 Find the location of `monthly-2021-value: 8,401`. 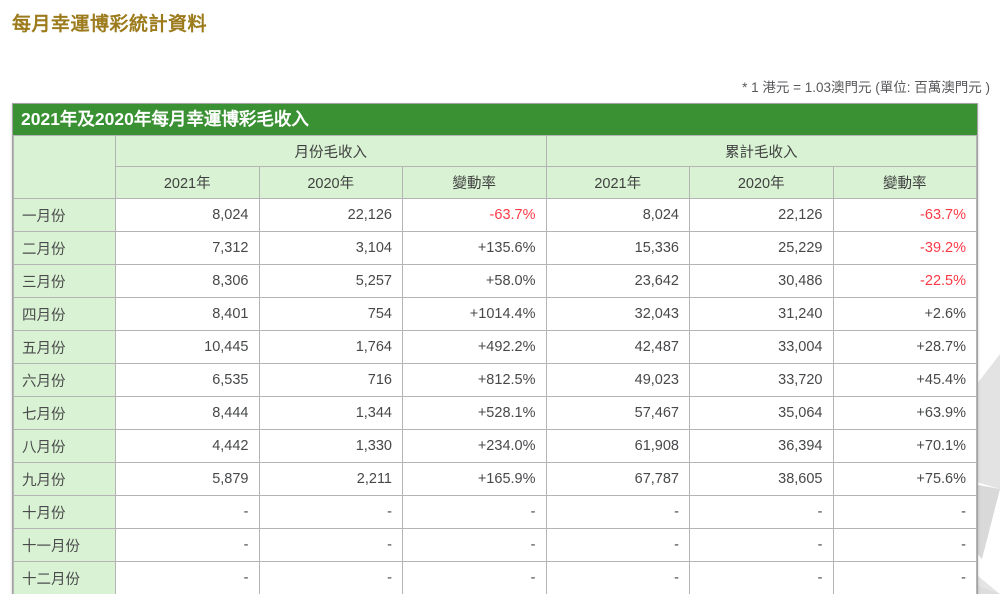

monthly-2021-value: 8,401 is located at coordinates (187, 314).